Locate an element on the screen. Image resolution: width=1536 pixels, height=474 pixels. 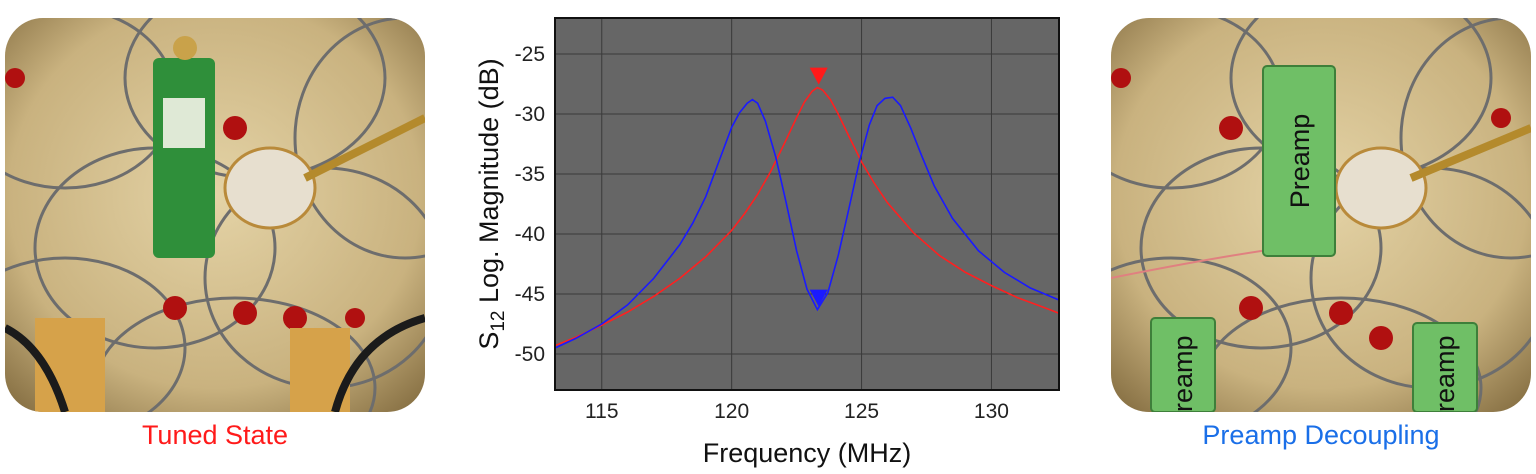
y-tick-label: -45 is located at coordinates (530, 294).